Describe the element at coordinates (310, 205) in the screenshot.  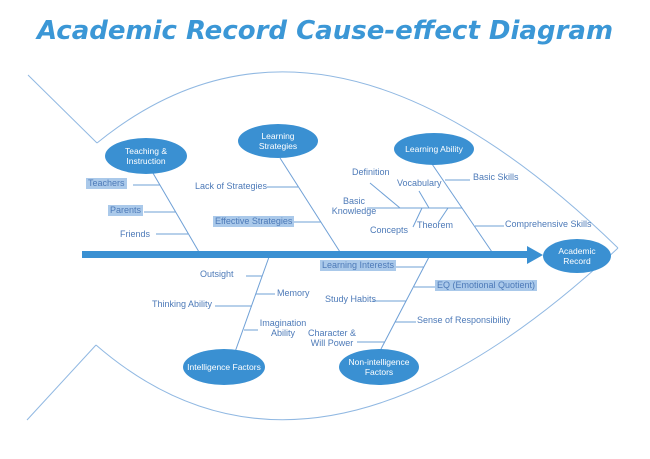
I see `strategies-bone` at that location.